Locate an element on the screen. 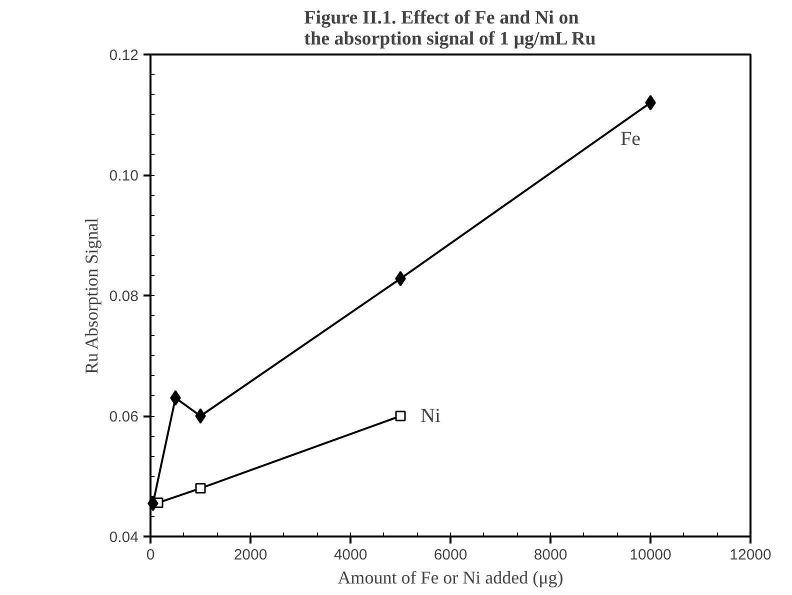 The height and width of the screenshot is (595, 792). y-axis-title: Ru Absorption Signal is located at coordinates (91, 296).